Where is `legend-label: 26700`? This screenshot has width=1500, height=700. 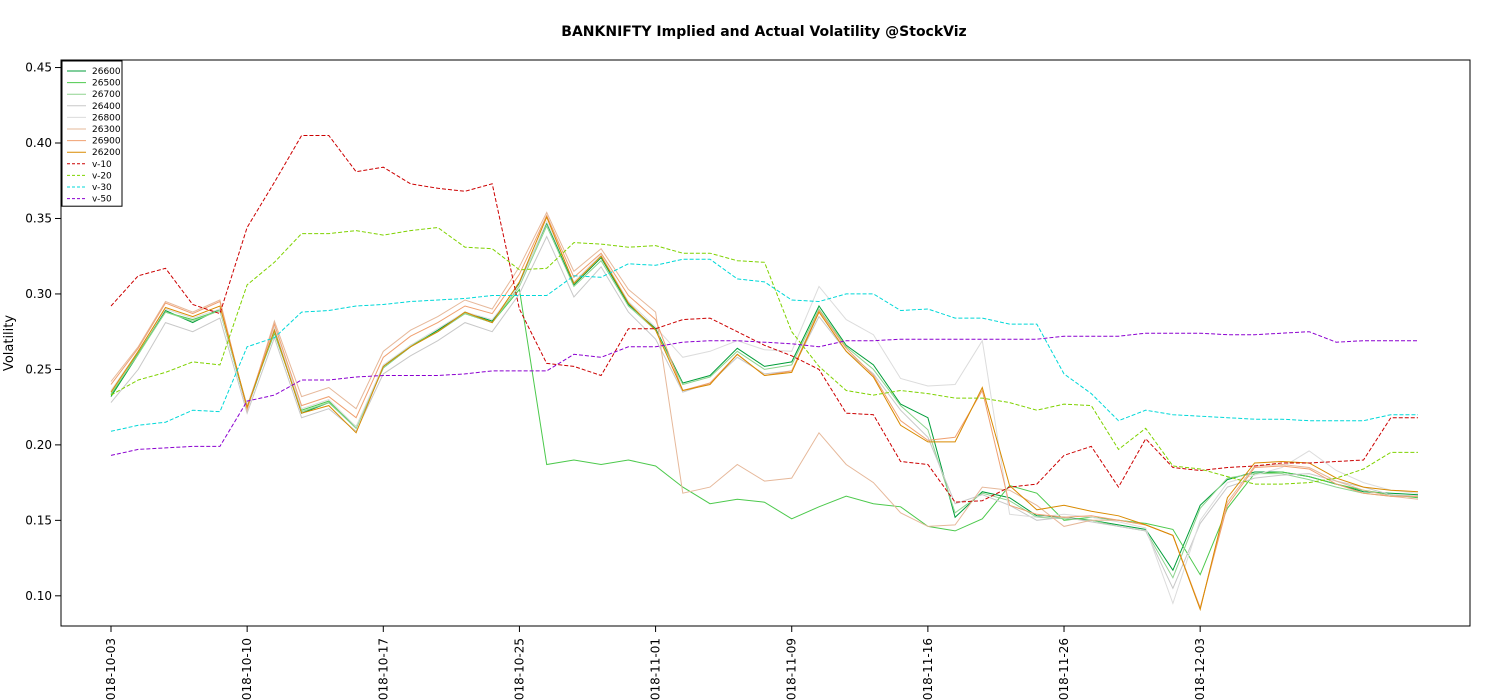 legend-label: 26700 is located at coordinates (106, 95).